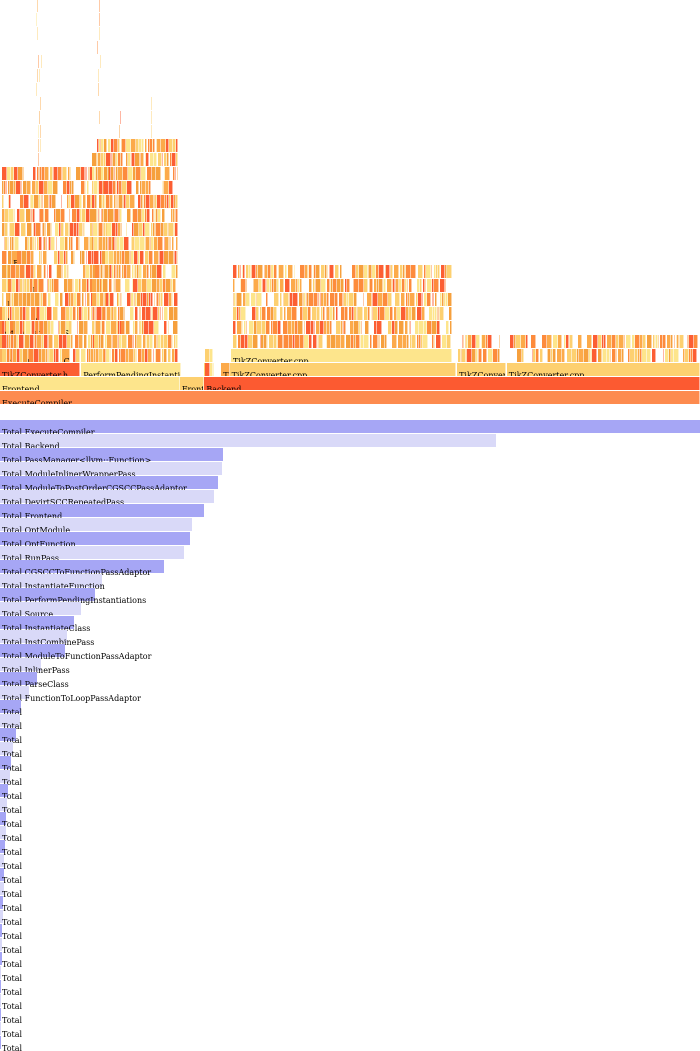 This screenshot has height=1051, width=700. I want to click on total-bar: Total Source, so click(41, 610).